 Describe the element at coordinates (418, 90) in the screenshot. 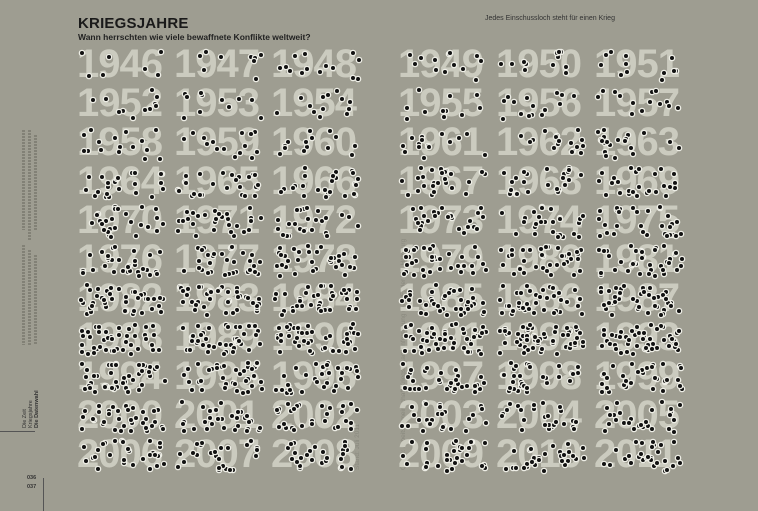

I see `bullet-hole-1955` at that location.